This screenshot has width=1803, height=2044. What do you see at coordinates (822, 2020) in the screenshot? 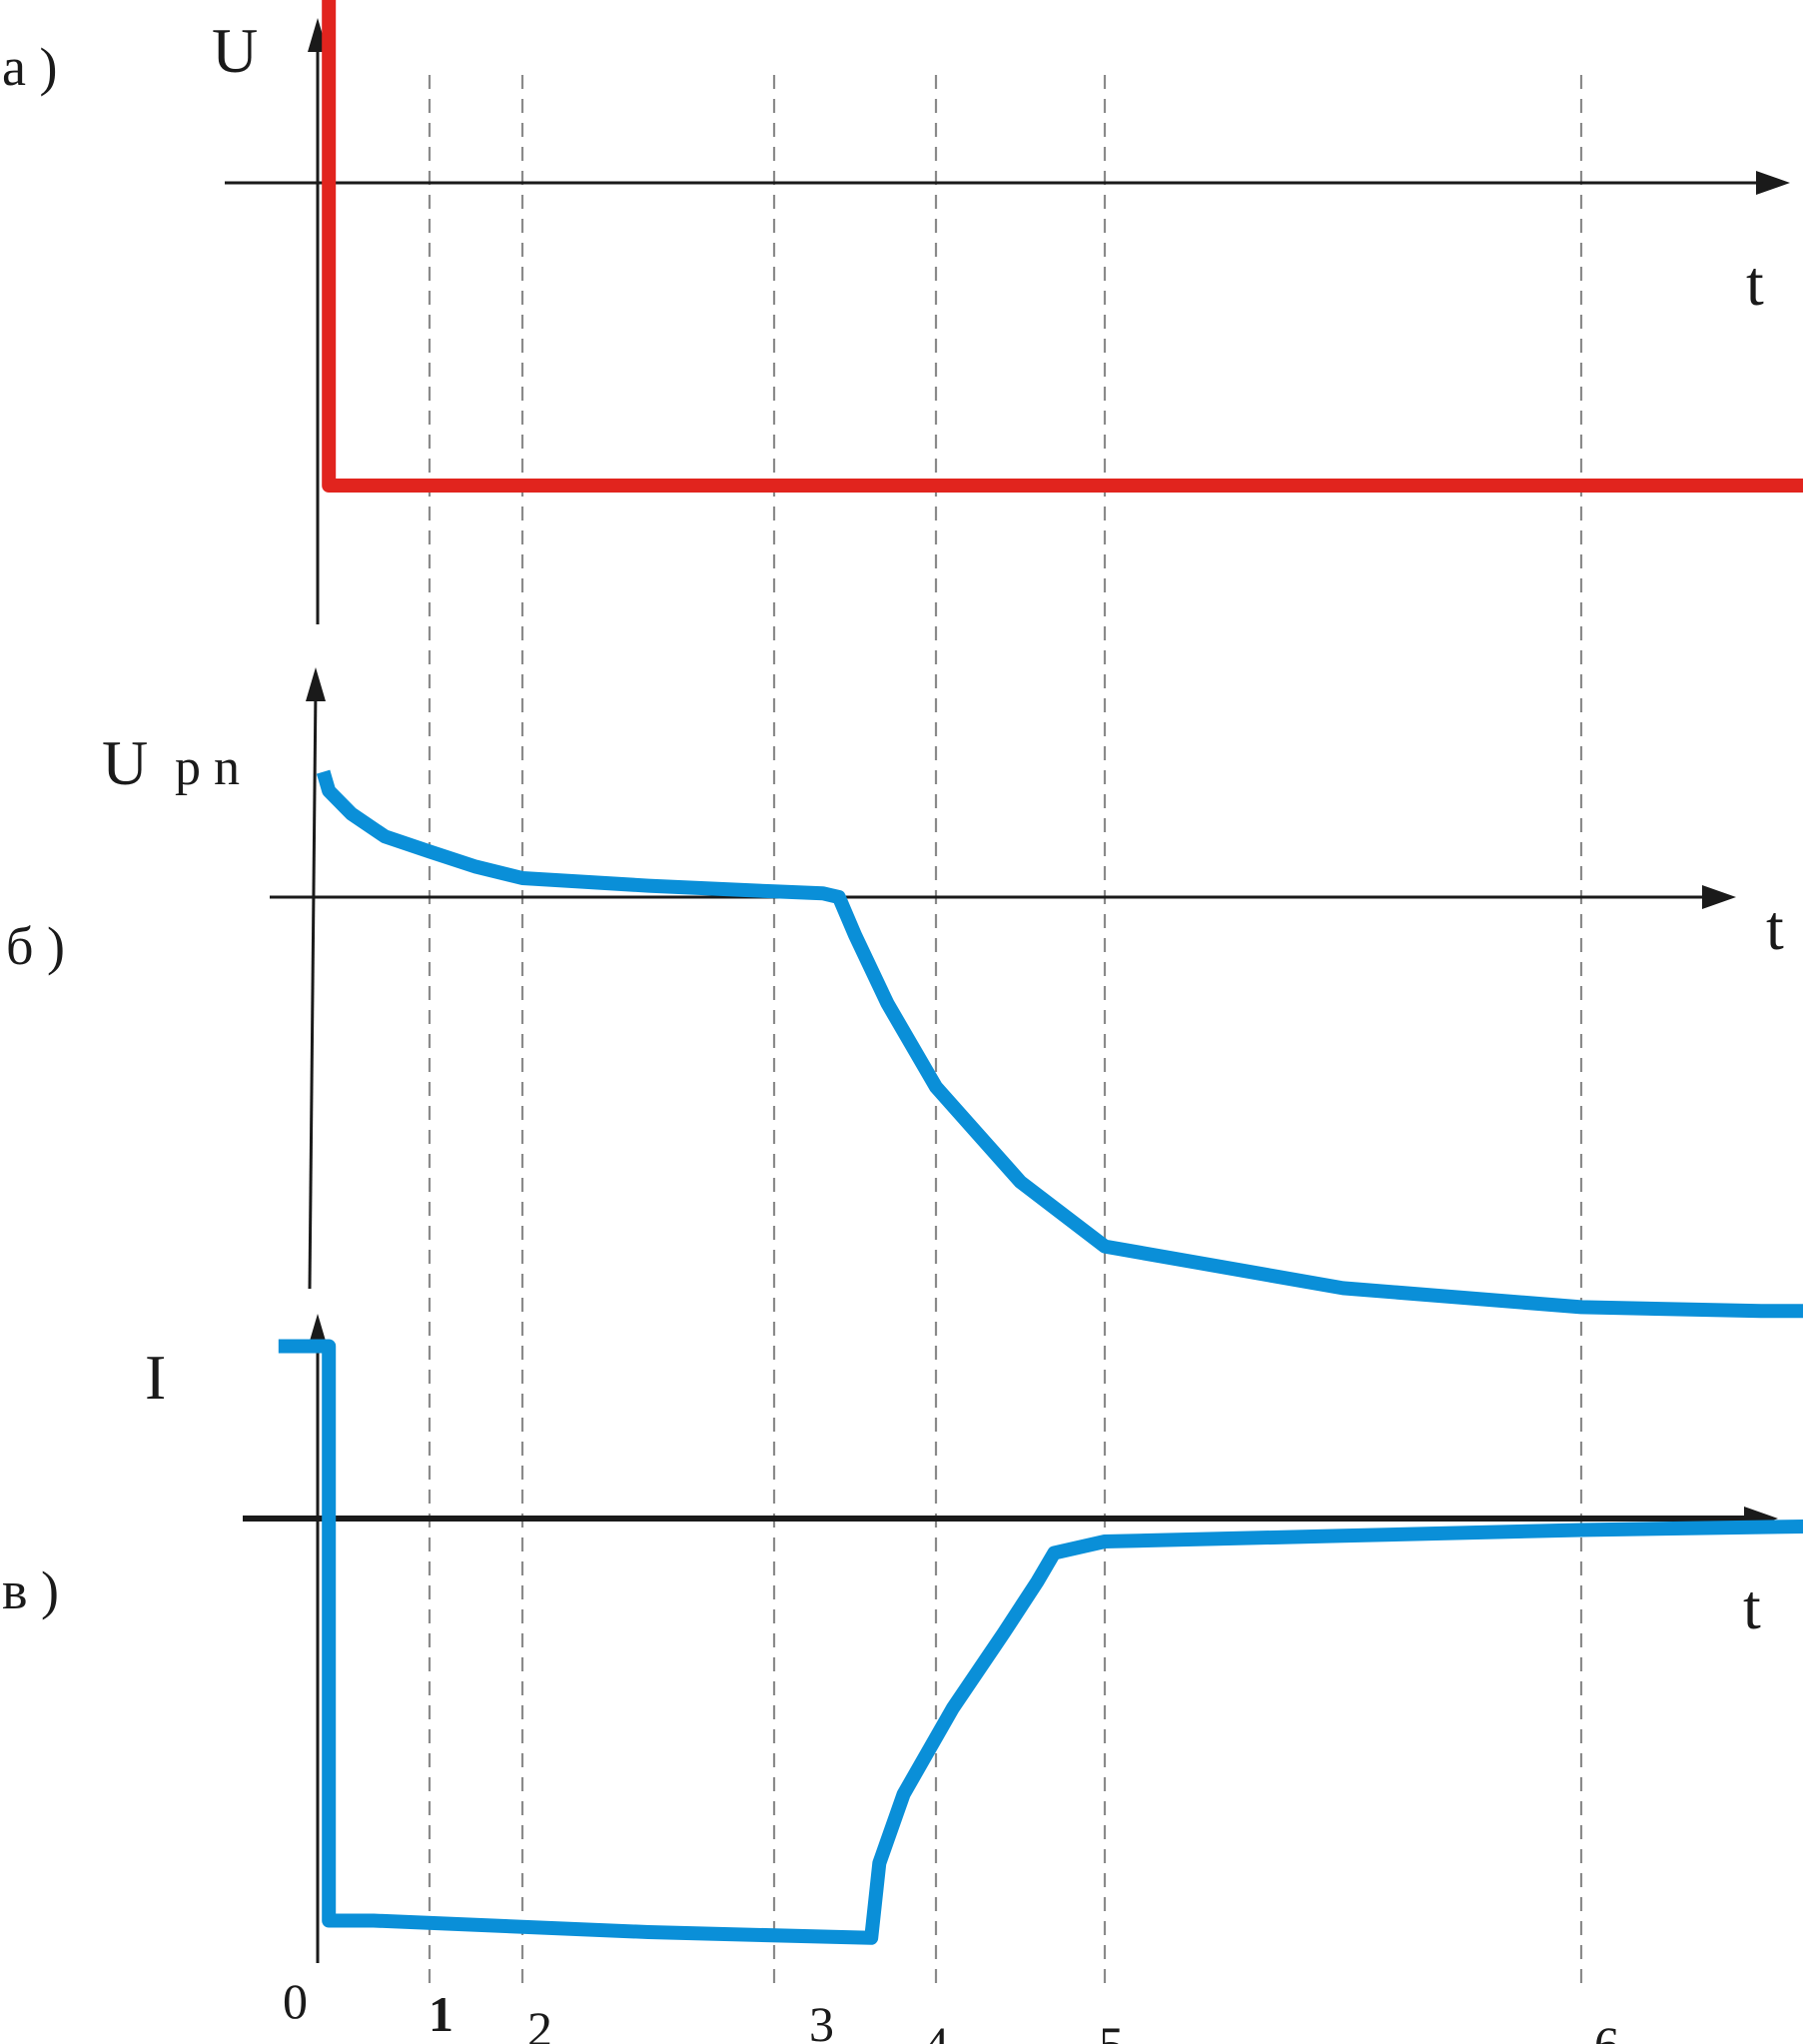
I see `time-label-3: 3` at bounding box center [822, 2020].